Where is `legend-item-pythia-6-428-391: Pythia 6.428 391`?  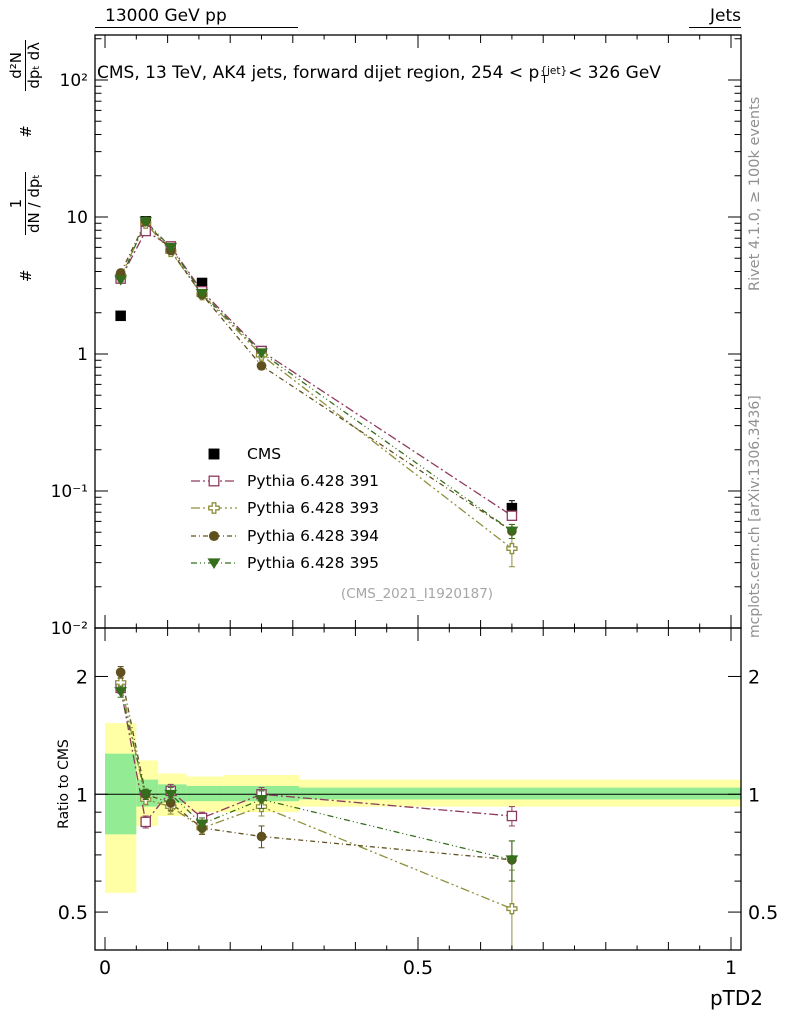 legend-item-pythia-6-428-391: Pythia 6.428 391 is located at coordinates (284, 480).